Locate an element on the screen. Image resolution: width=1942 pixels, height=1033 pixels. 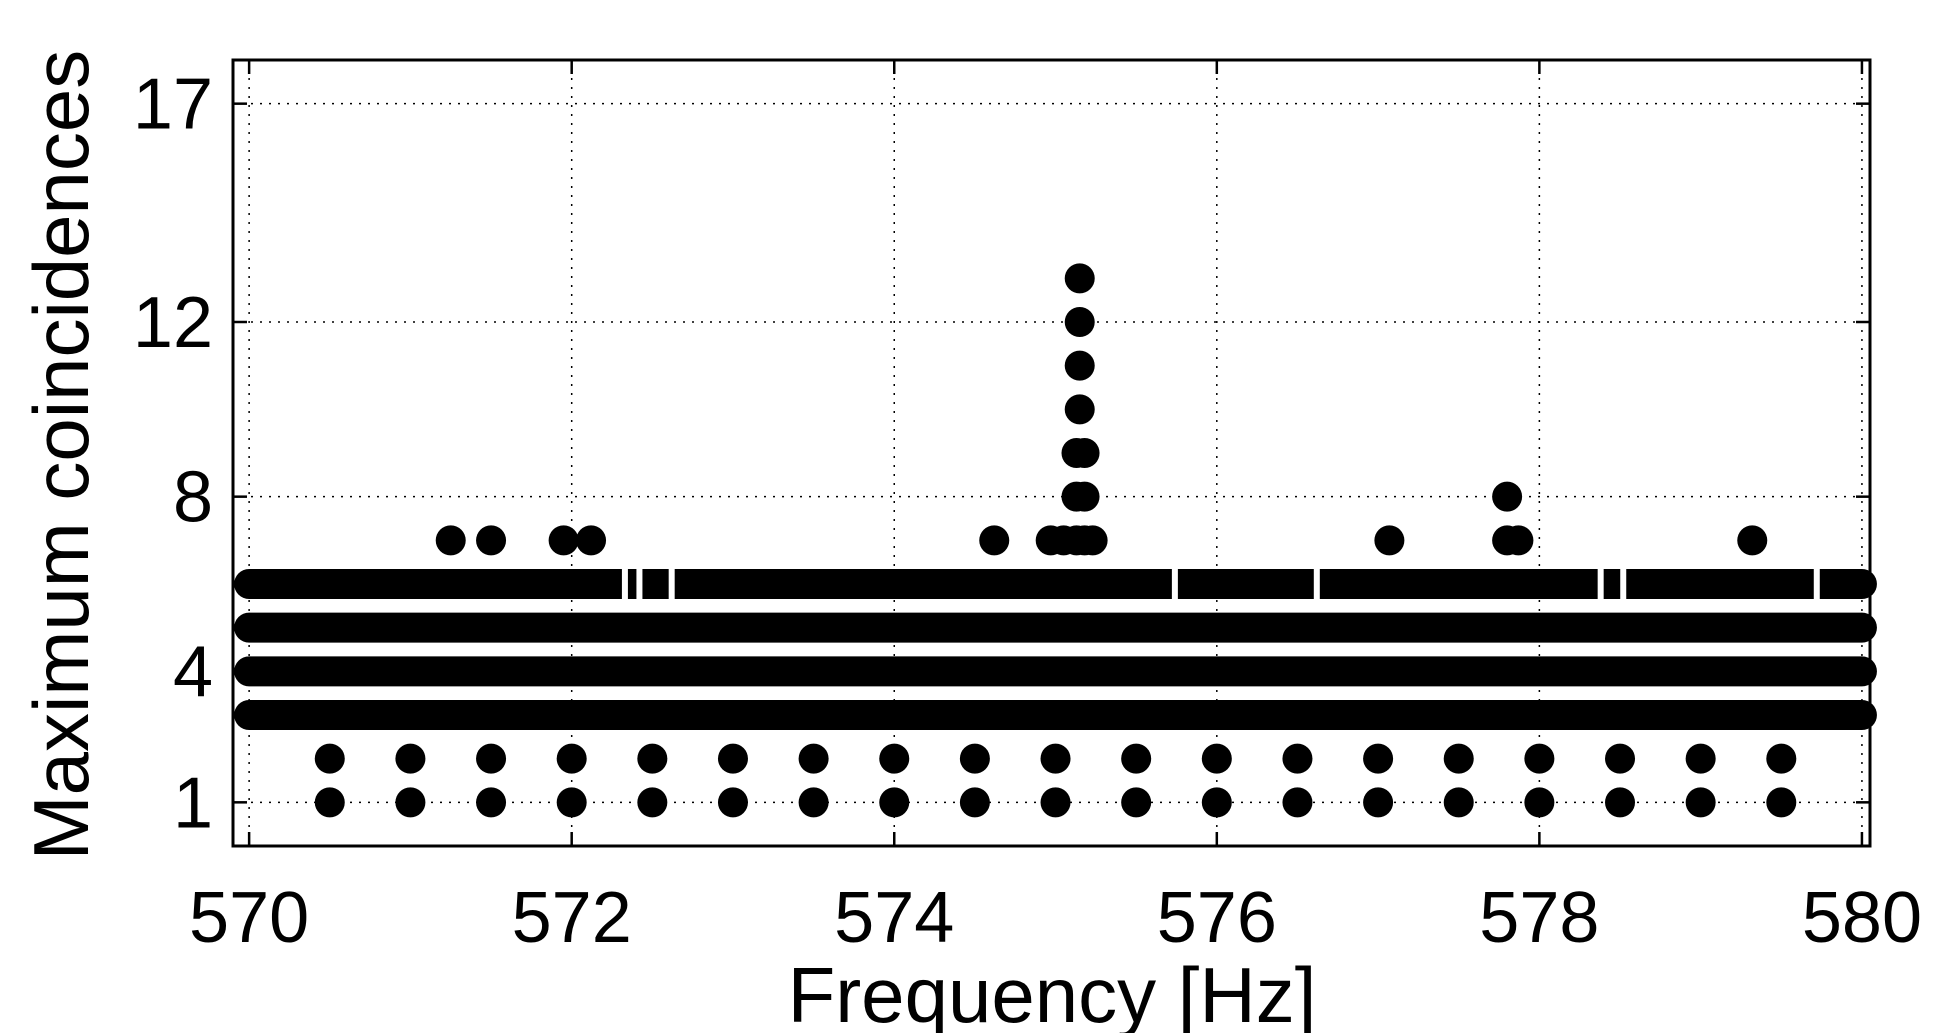
x-tick-label: 574 is located at coordinates (894, 918).